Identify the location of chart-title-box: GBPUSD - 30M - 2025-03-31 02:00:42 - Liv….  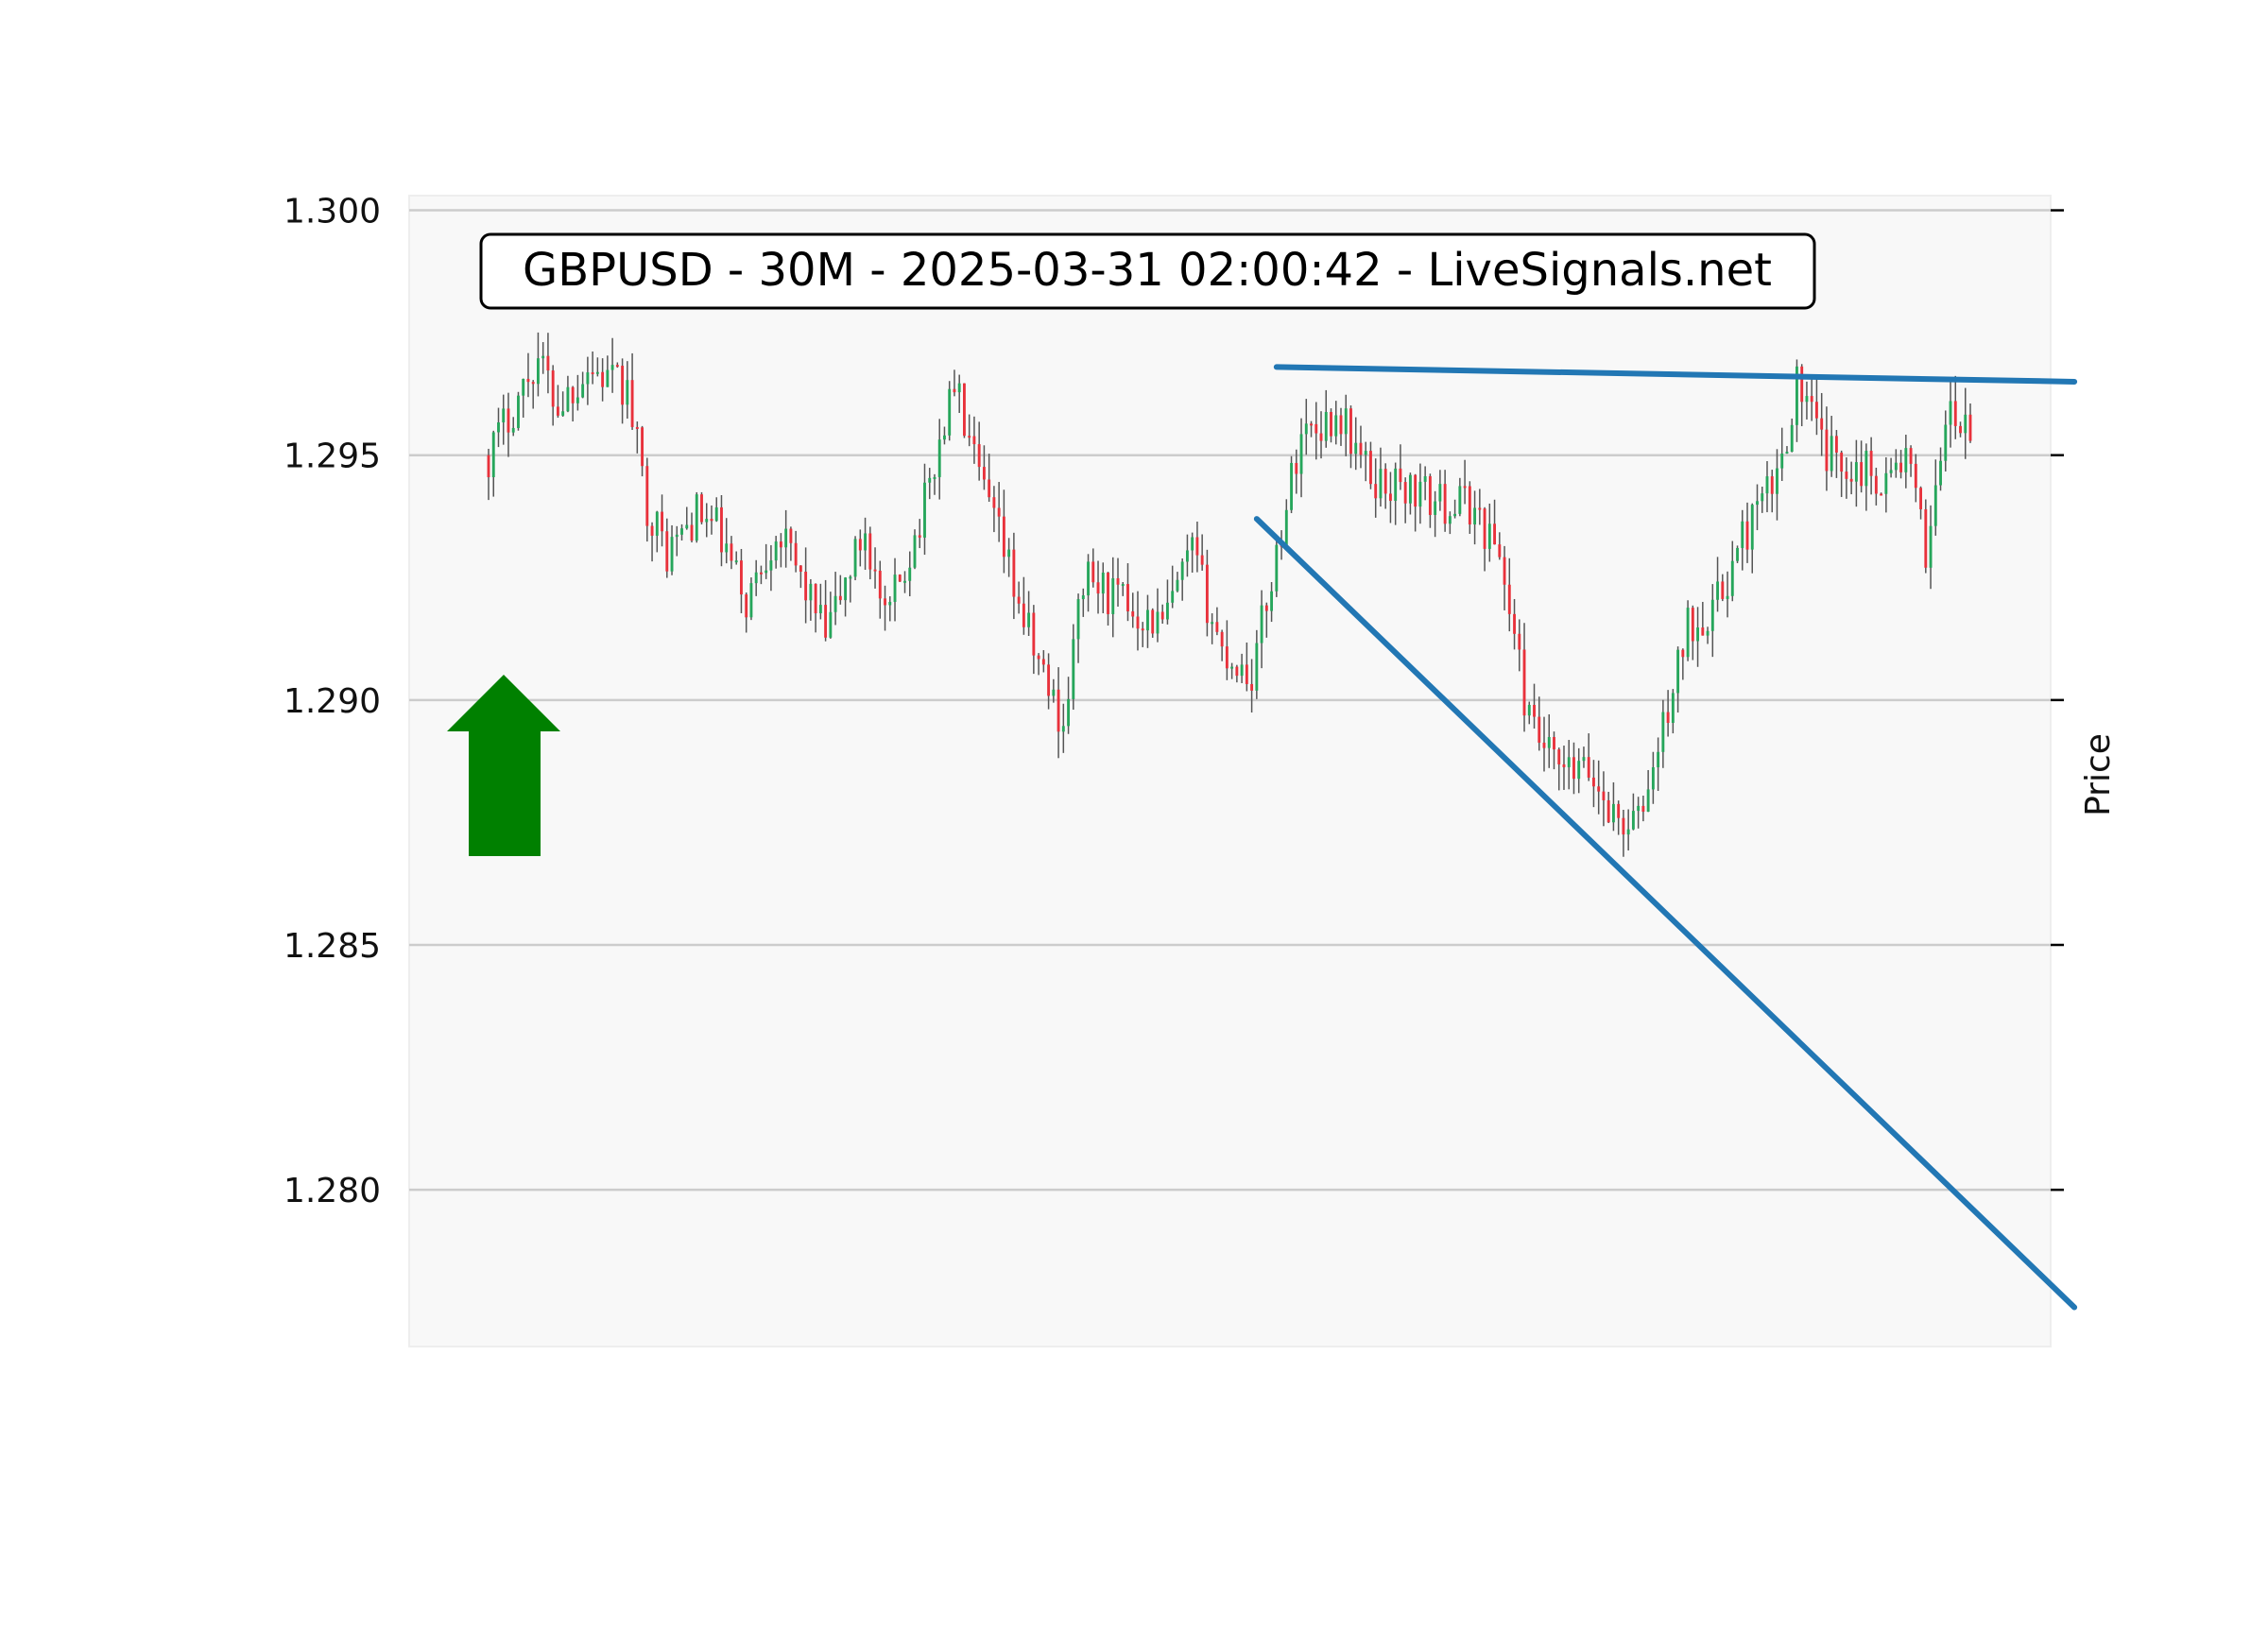
(1147, 271).